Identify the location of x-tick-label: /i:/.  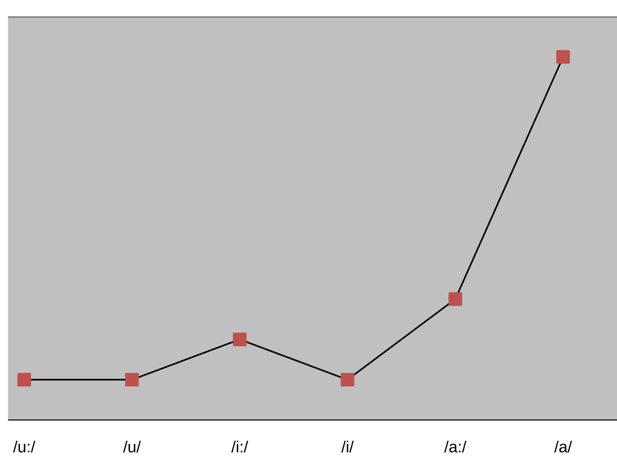
(239, 446).